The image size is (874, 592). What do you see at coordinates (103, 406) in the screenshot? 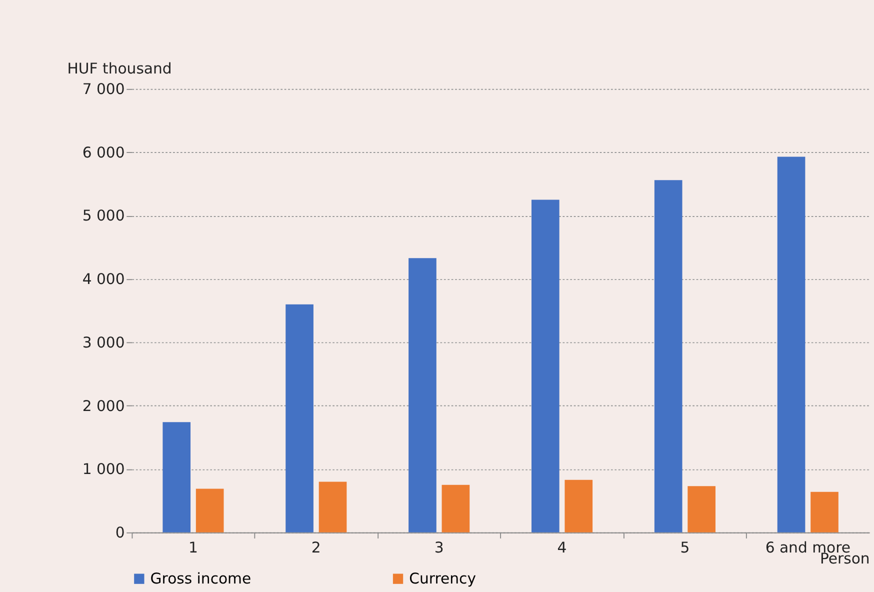
I see `y-tick-label: 2 000` at bounding box center [103, 406].